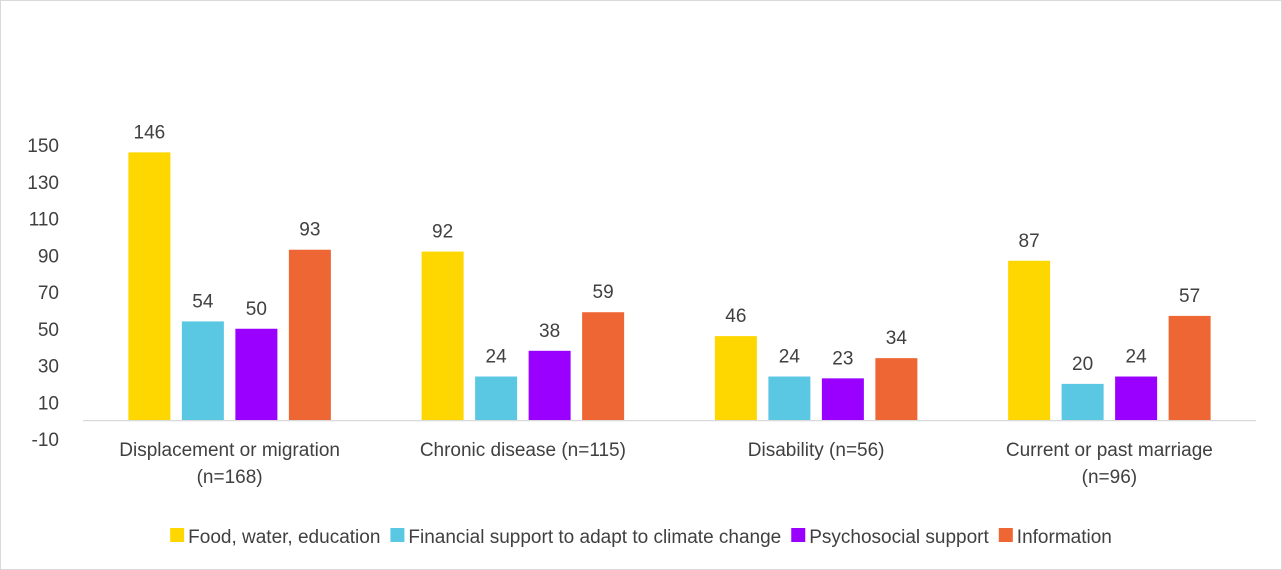 Image resolution: width=1282 pixels, height=570 pixels. Describe the element at coordinates (549, 331) in the screenshot. I see `data-label: 38` at that location.